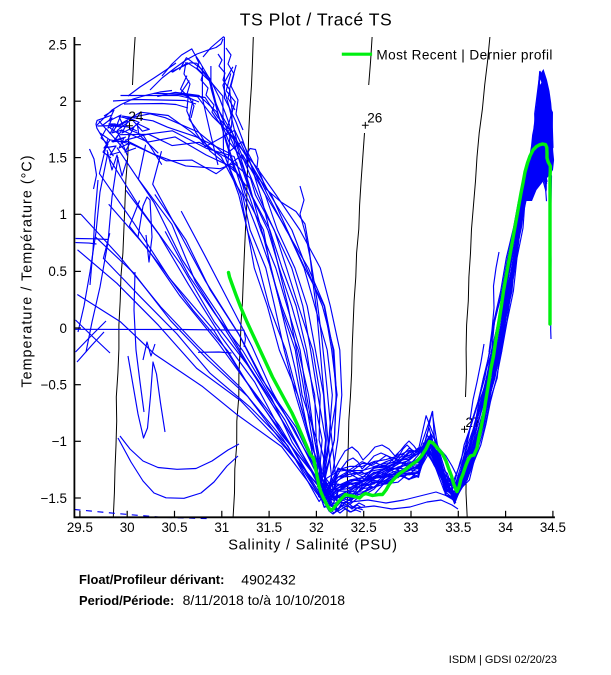 This screenshot has width=611, height=675. I want to click on svg-text: 31.5, so click(269, 527).